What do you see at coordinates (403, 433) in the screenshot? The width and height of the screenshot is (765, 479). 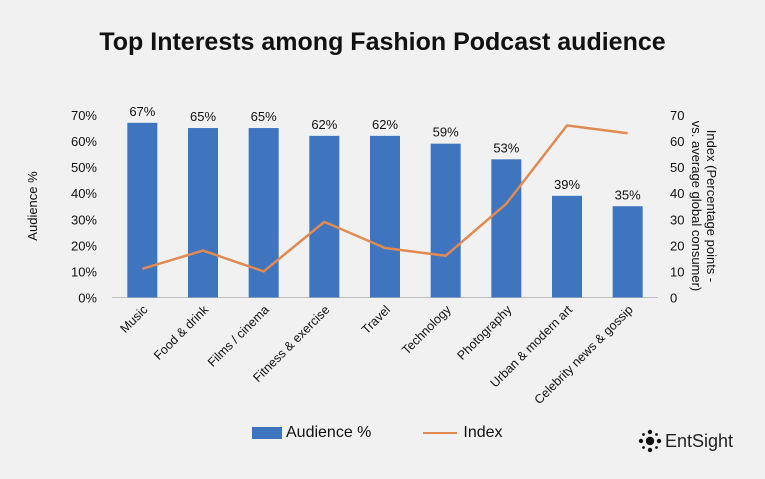 I see `chart-legend: Audience % Index` at bounding box center [403, 433].